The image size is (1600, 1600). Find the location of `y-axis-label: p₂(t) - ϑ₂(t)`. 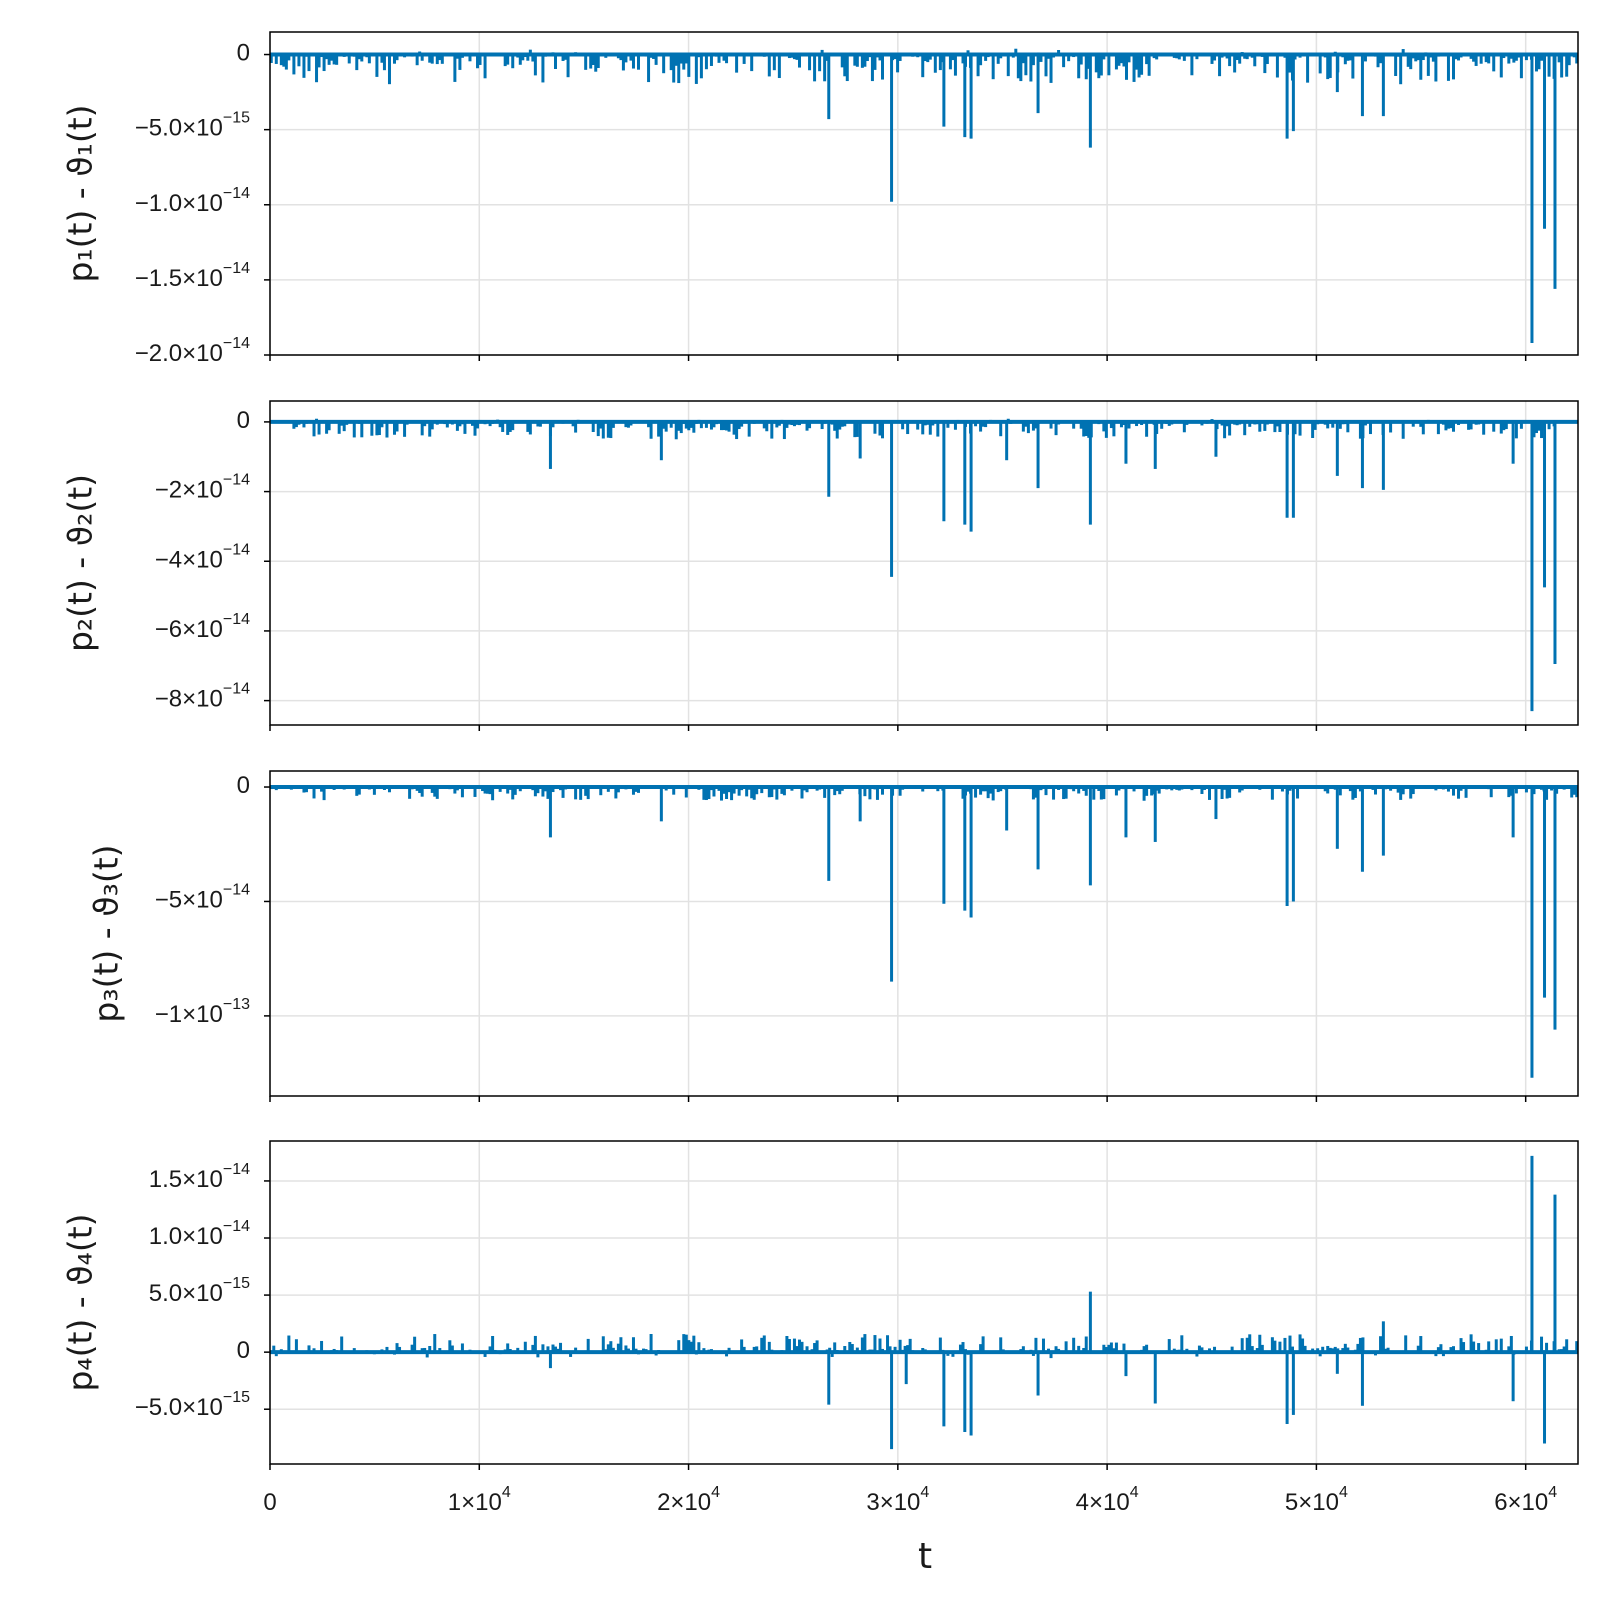

y-axis-label: p₂(t) - ϑ₂(t) is located at coordinates (80, 563).